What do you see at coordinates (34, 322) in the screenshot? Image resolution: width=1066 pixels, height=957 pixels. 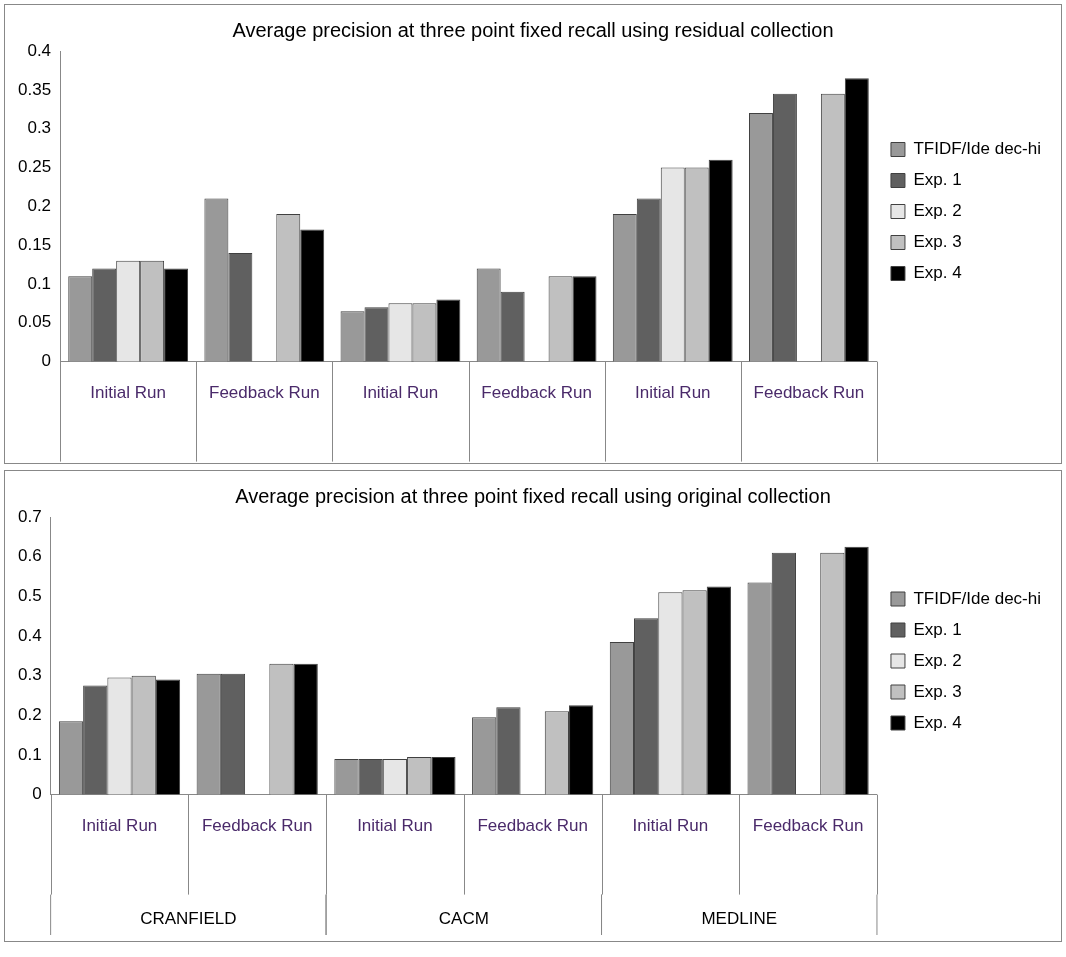 I see `y-tick-label: 0.05` at bounding box center [34, 322].